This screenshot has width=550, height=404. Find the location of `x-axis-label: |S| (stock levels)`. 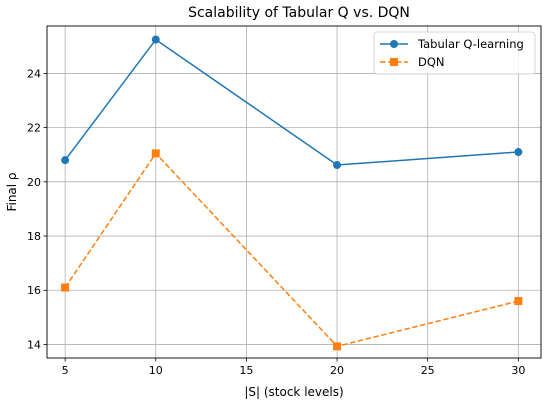

x-axis-label: |S| (stock levels) is located at coordinates (293, 392).